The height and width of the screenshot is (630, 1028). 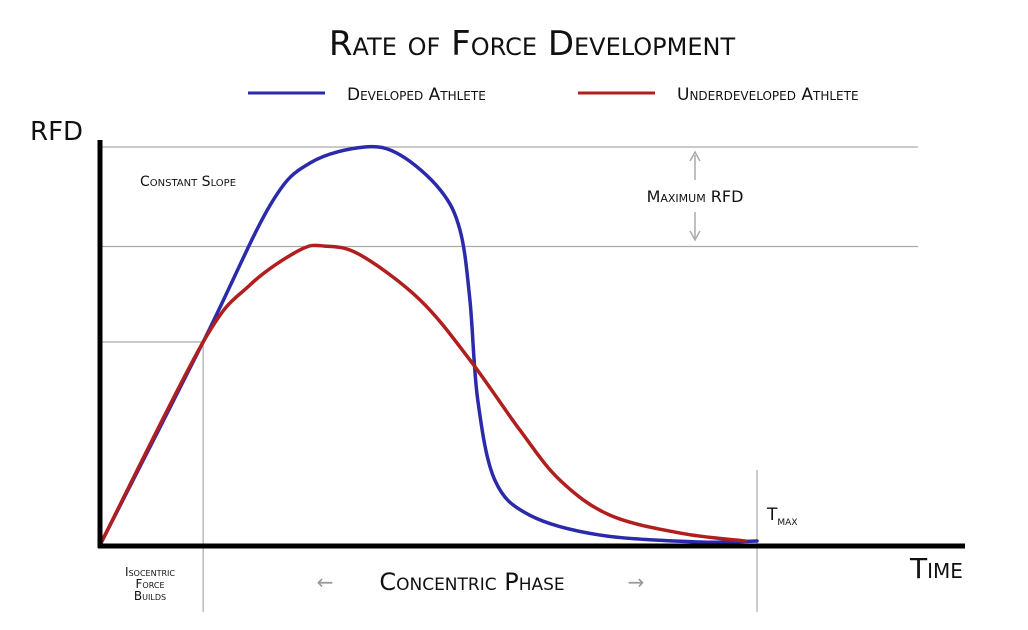 I want to click on svg-text: Force, so click(x=150, y=584).